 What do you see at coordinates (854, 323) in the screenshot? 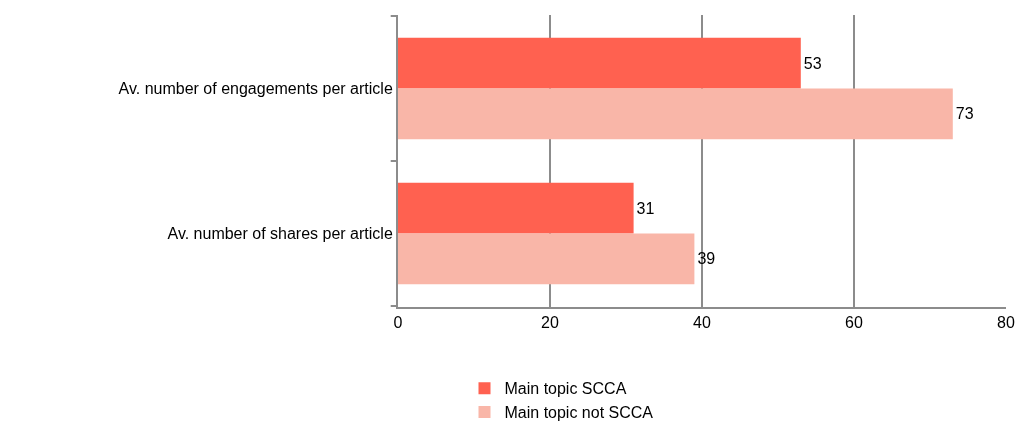
I see `x-tick-label: 60` at bounding box center [854, 323].